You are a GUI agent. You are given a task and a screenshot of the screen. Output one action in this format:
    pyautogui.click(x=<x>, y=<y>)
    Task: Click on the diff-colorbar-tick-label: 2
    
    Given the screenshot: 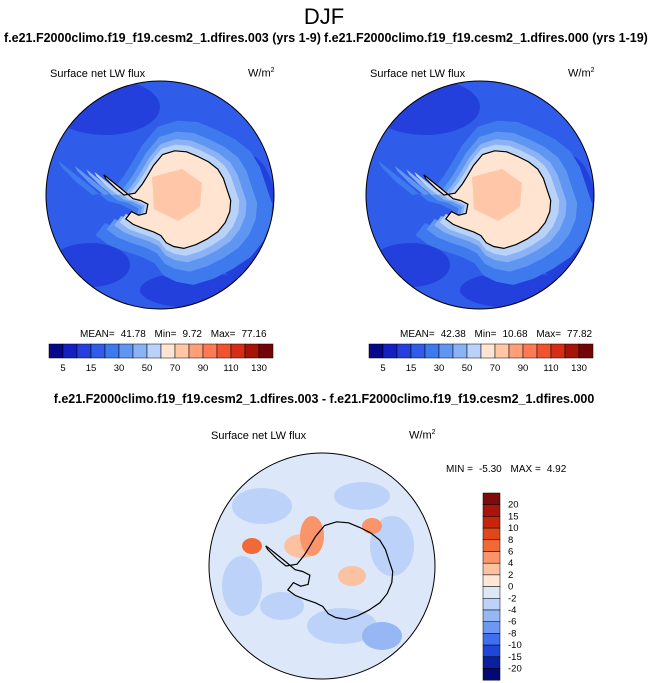 What is the action you would take?
    pyautogui.click(x=510, y=575)
    